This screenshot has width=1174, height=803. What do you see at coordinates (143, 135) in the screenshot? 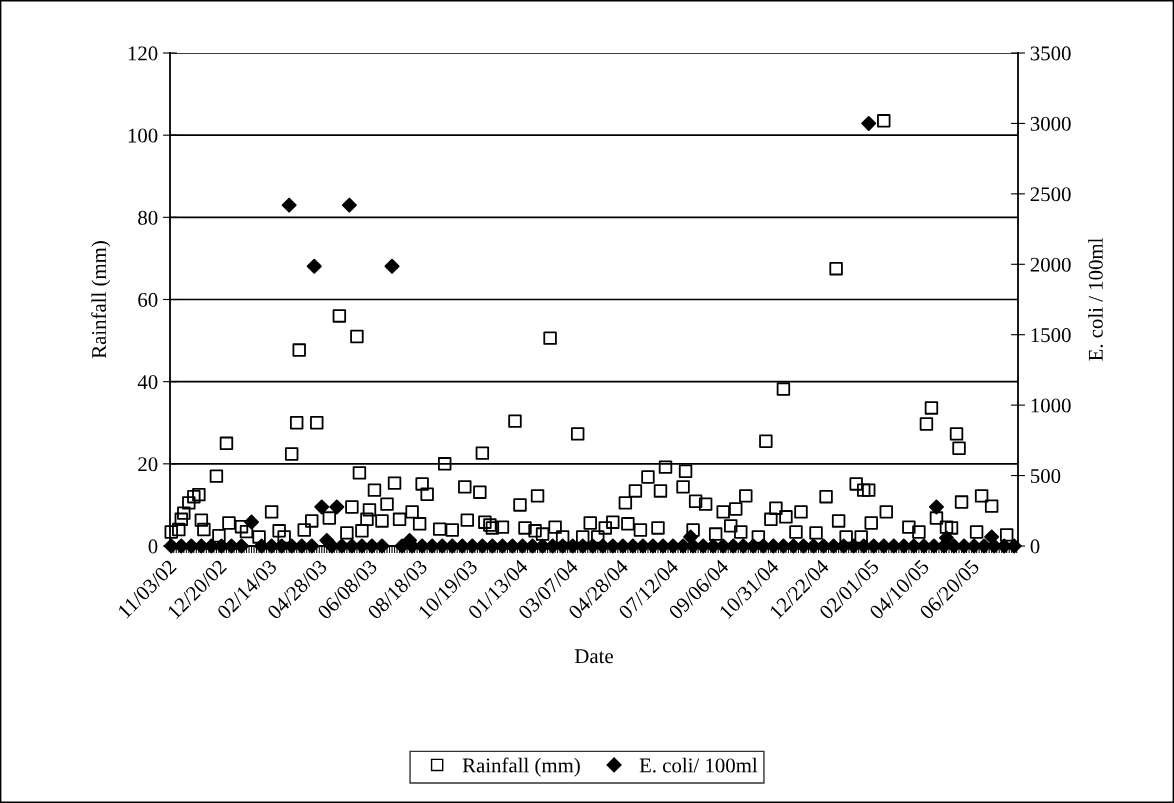
I see `y-tick-label: 100` at bounding box center [143, 135].